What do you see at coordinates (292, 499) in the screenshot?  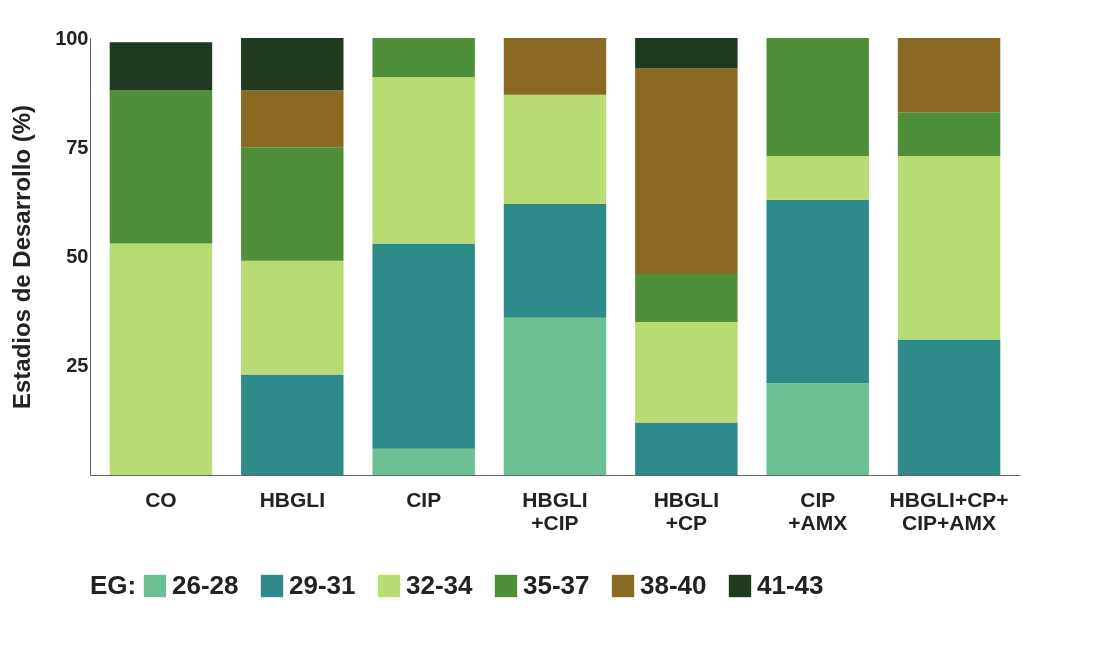 I see `x-tick-label: HBGLI` at bounding box center [292, 499].